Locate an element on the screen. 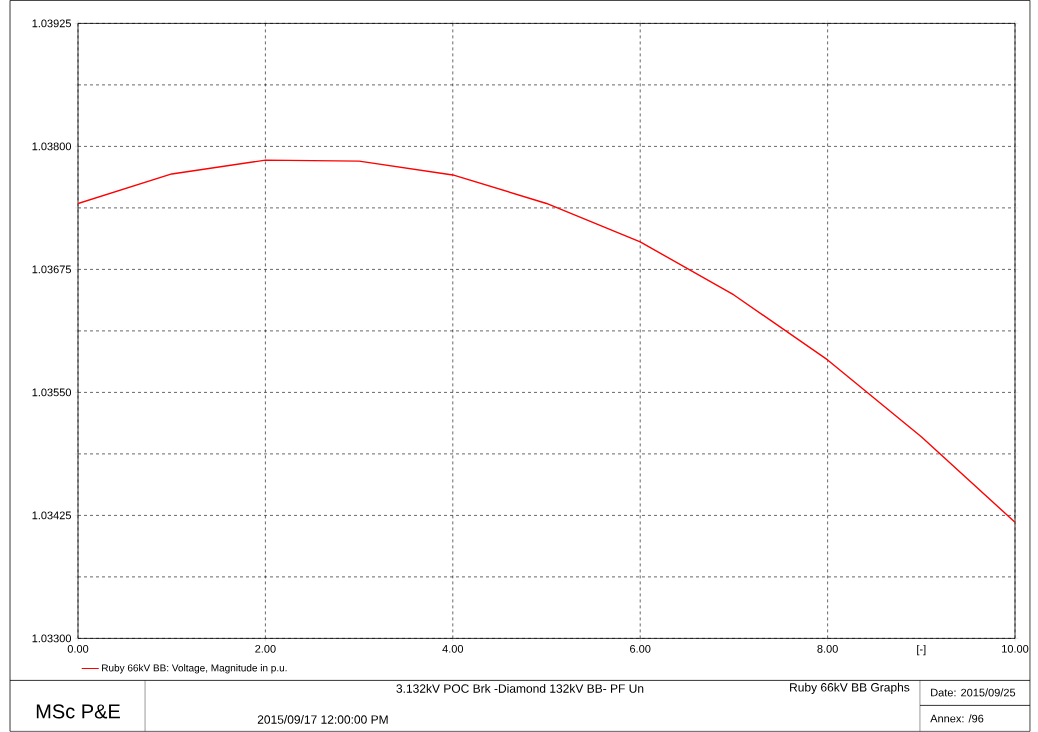  text: 2015/09/17 12:00:00 PM is located at coordinates (322, 719).